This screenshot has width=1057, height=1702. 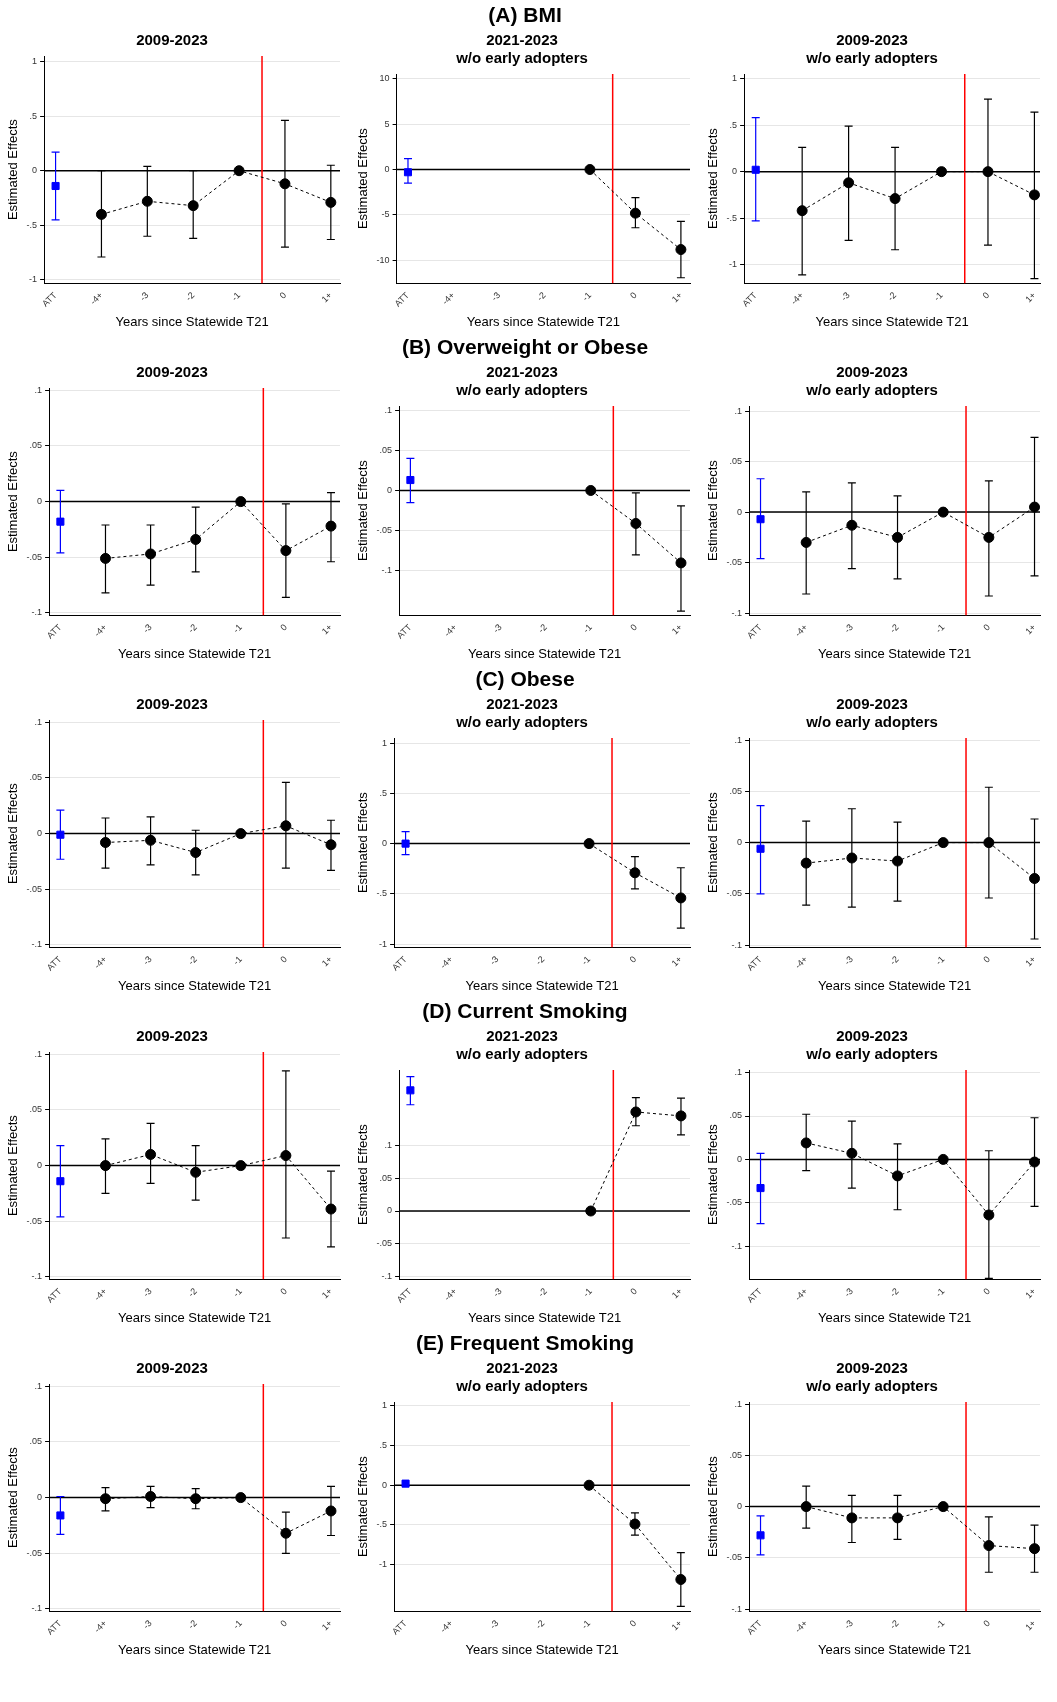 I want to click on y-tick-label: .5, so click(x=383, y=792).